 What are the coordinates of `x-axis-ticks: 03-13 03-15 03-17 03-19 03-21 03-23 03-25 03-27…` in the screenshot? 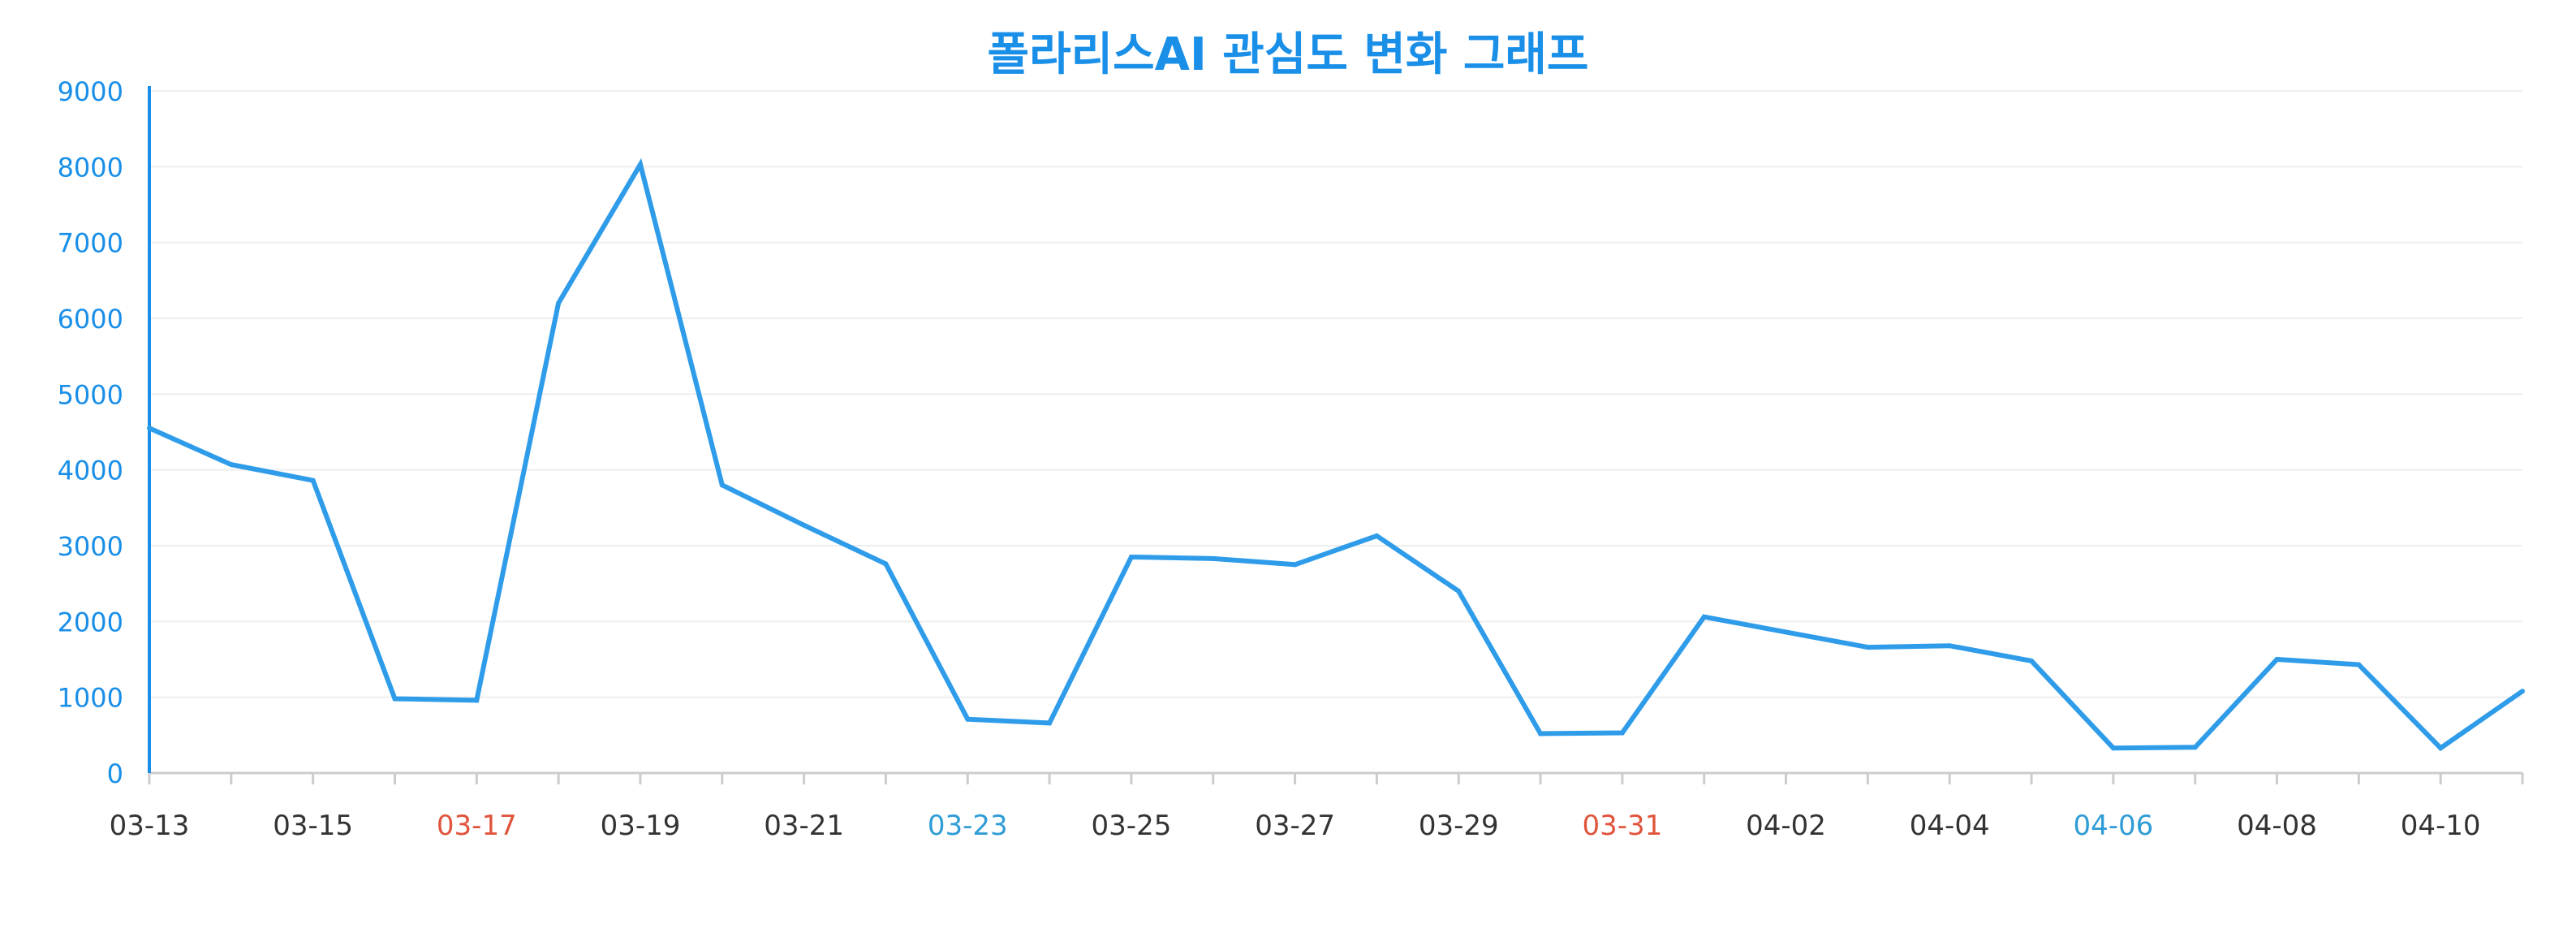 It's located at (1317, 807).